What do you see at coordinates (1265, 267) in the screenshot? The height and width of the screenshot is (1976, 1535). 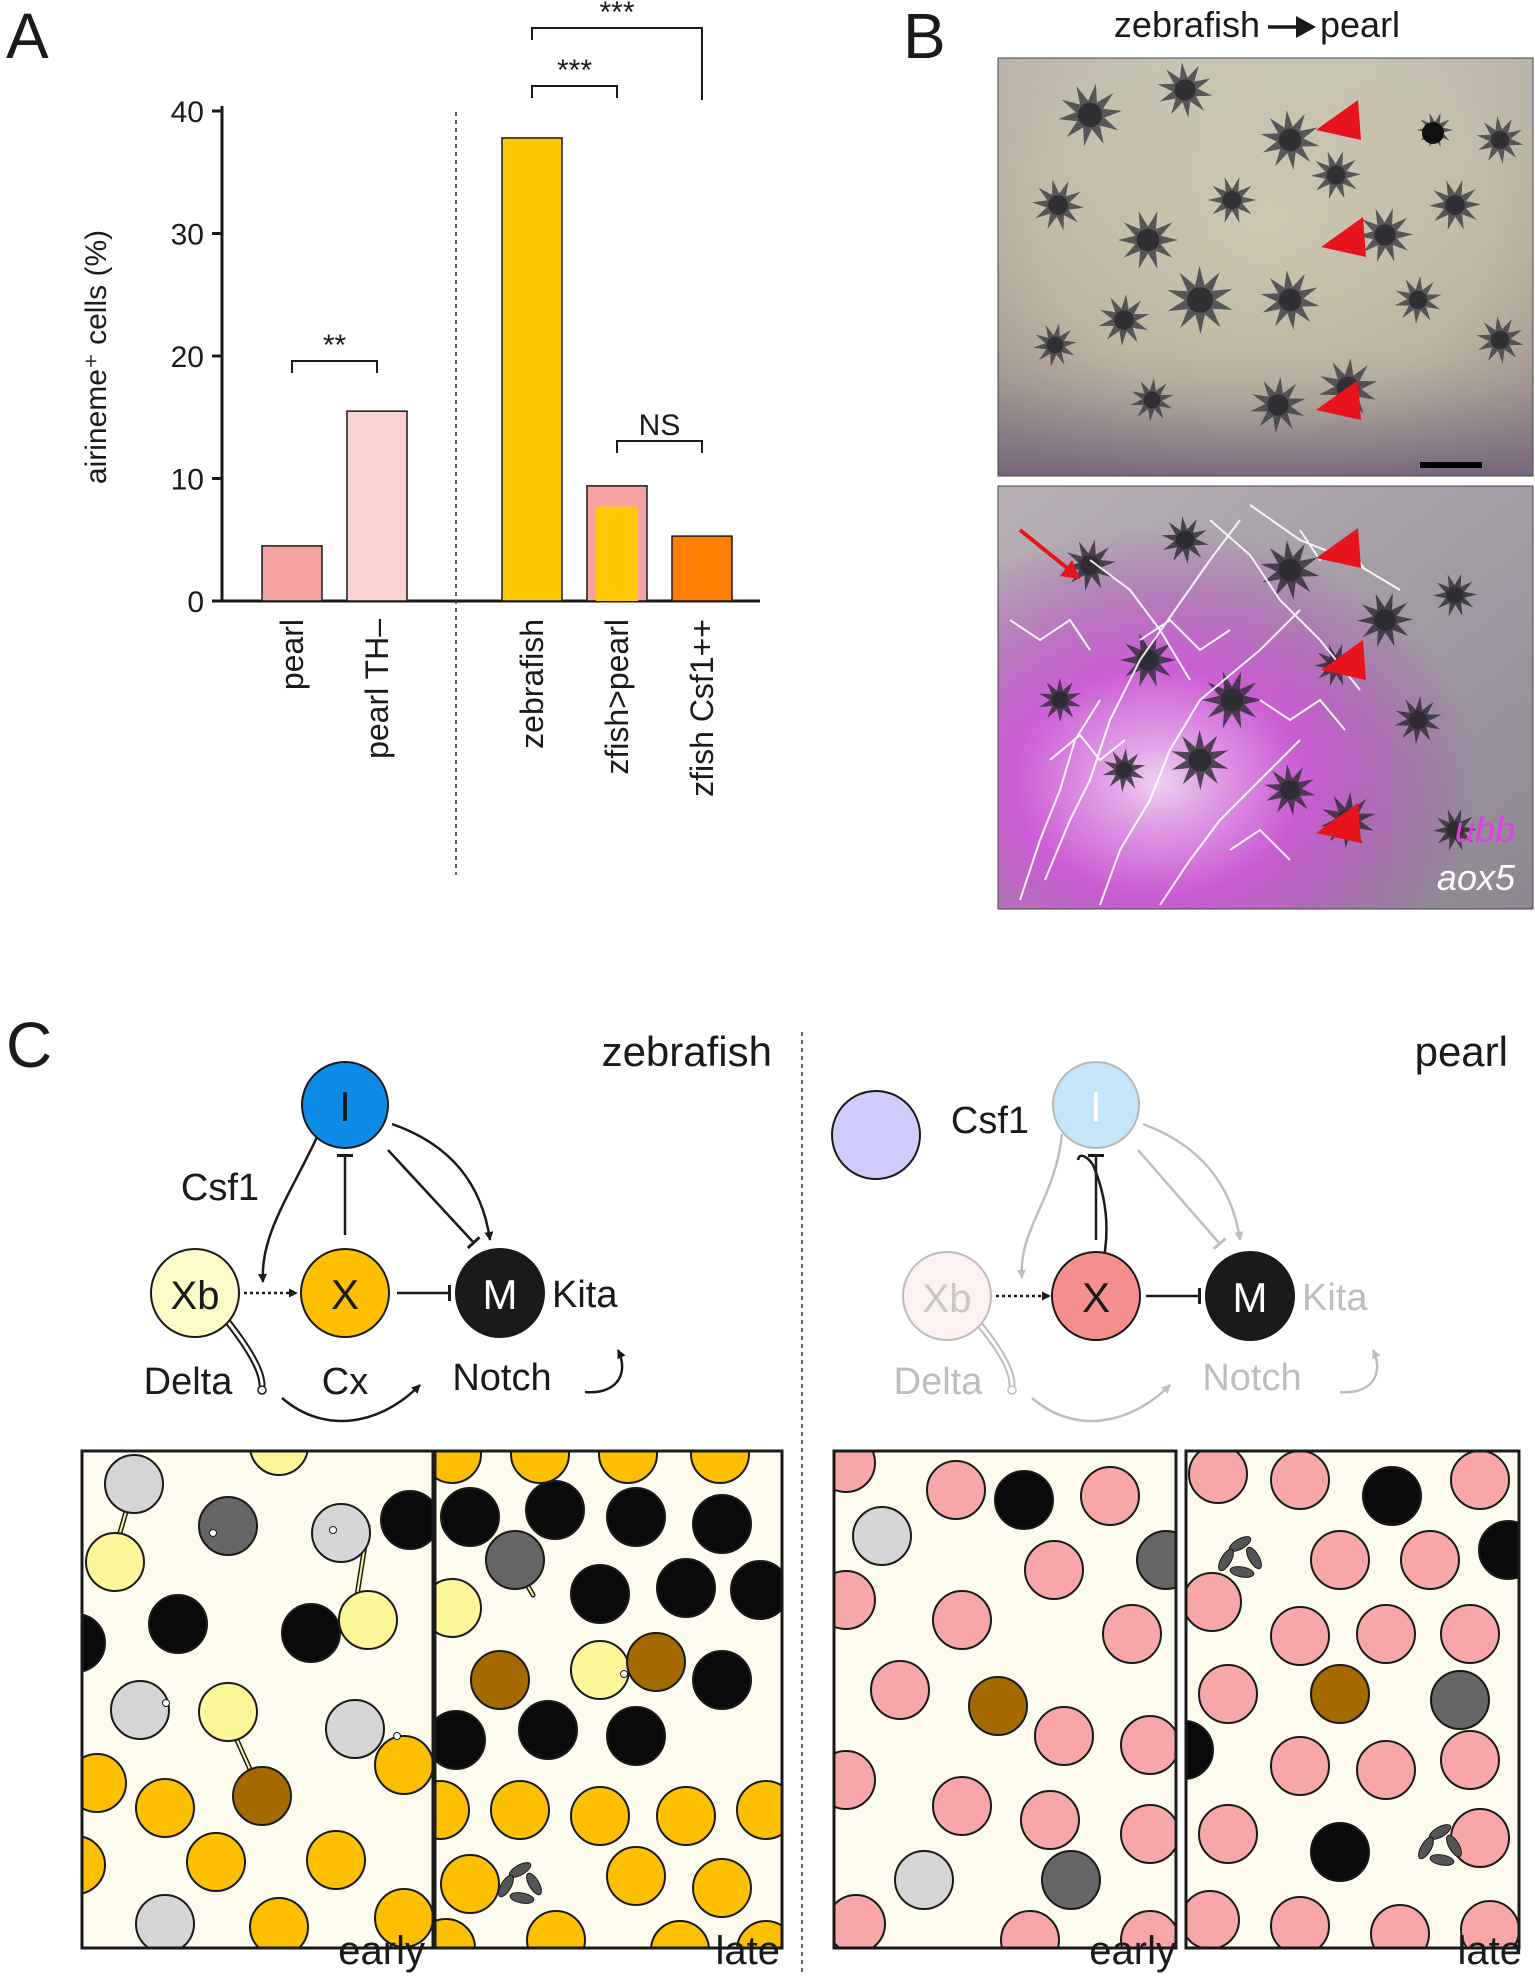 I see `micrograph-top` at bounding box center [1265, 267].